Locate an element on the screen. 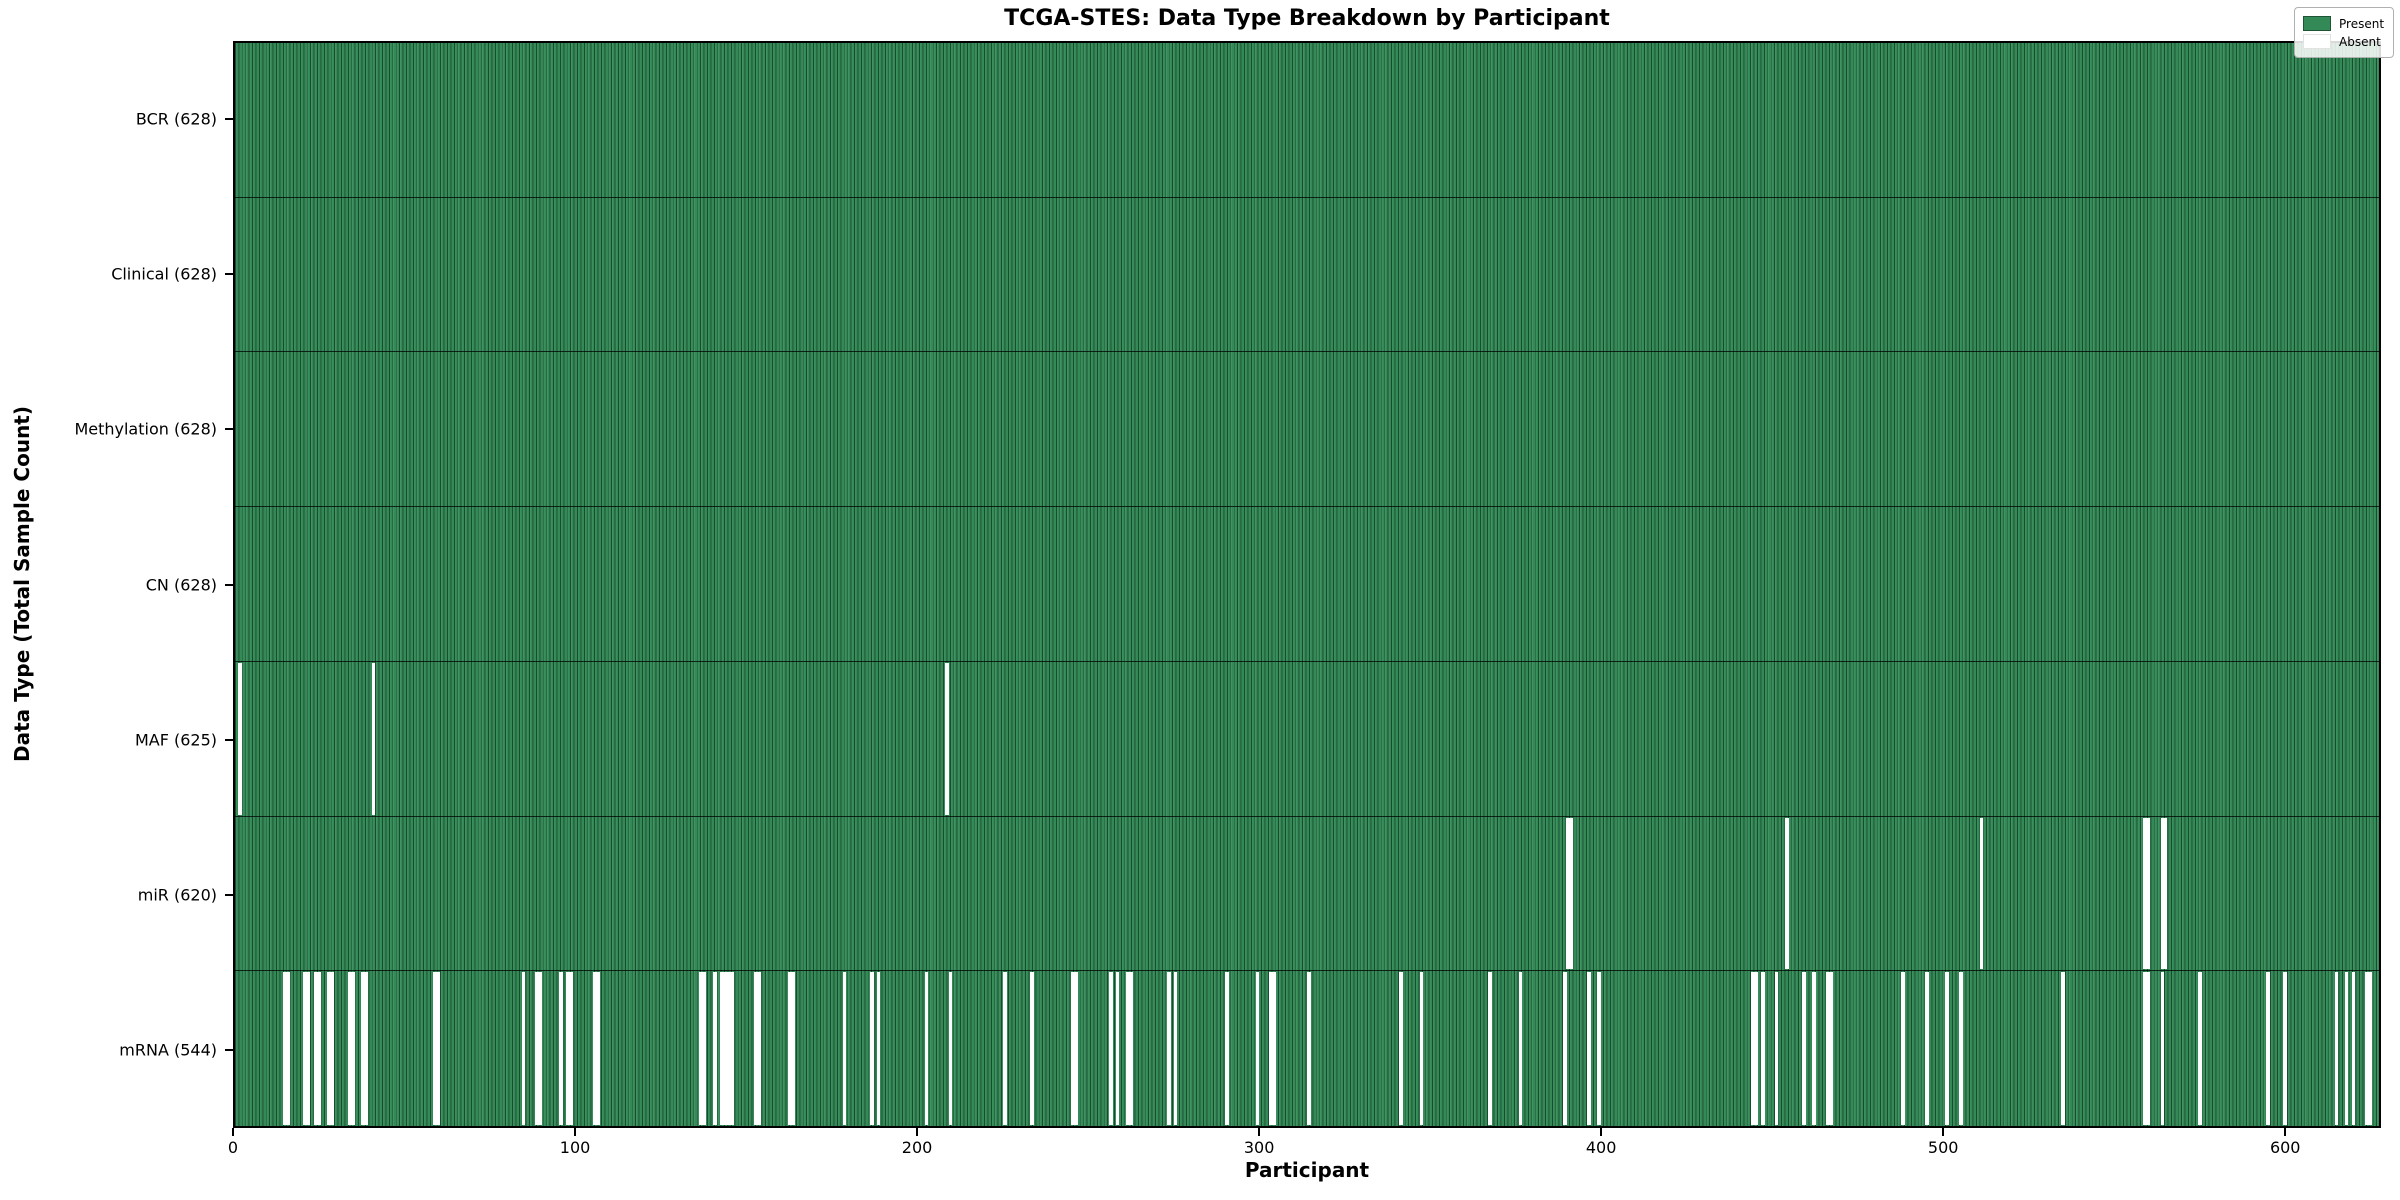  x-tick-label-300: 300 is located at coordinates (1259, 1147).